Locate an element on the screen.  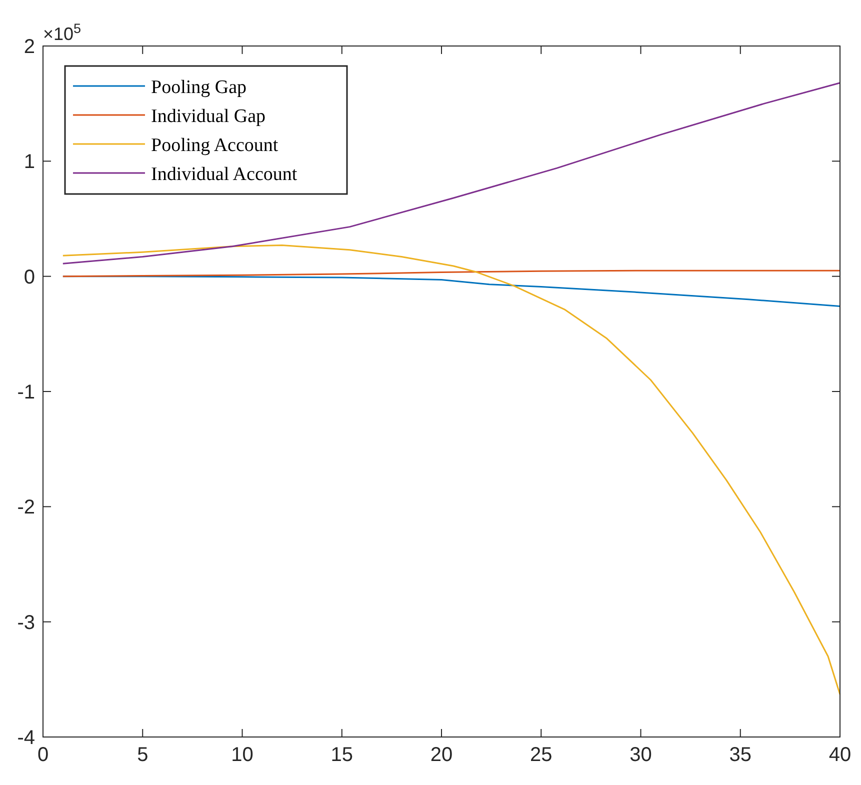
x-tick-label: 5 is located at coordinates (142, 755).